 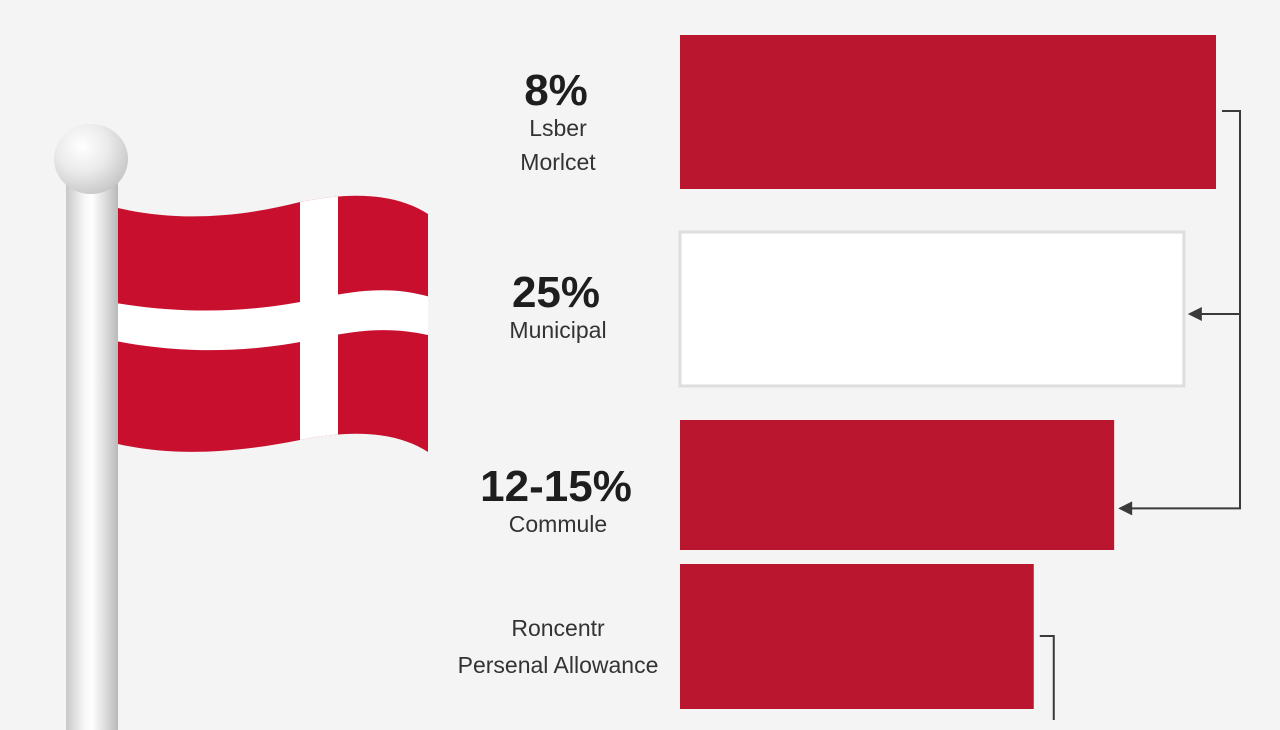 What do you see at coordinates (558, 665) in the screenshot?
I see `category-label-4-line-2: Persenal Allowance` at bounding box center [558, 665].